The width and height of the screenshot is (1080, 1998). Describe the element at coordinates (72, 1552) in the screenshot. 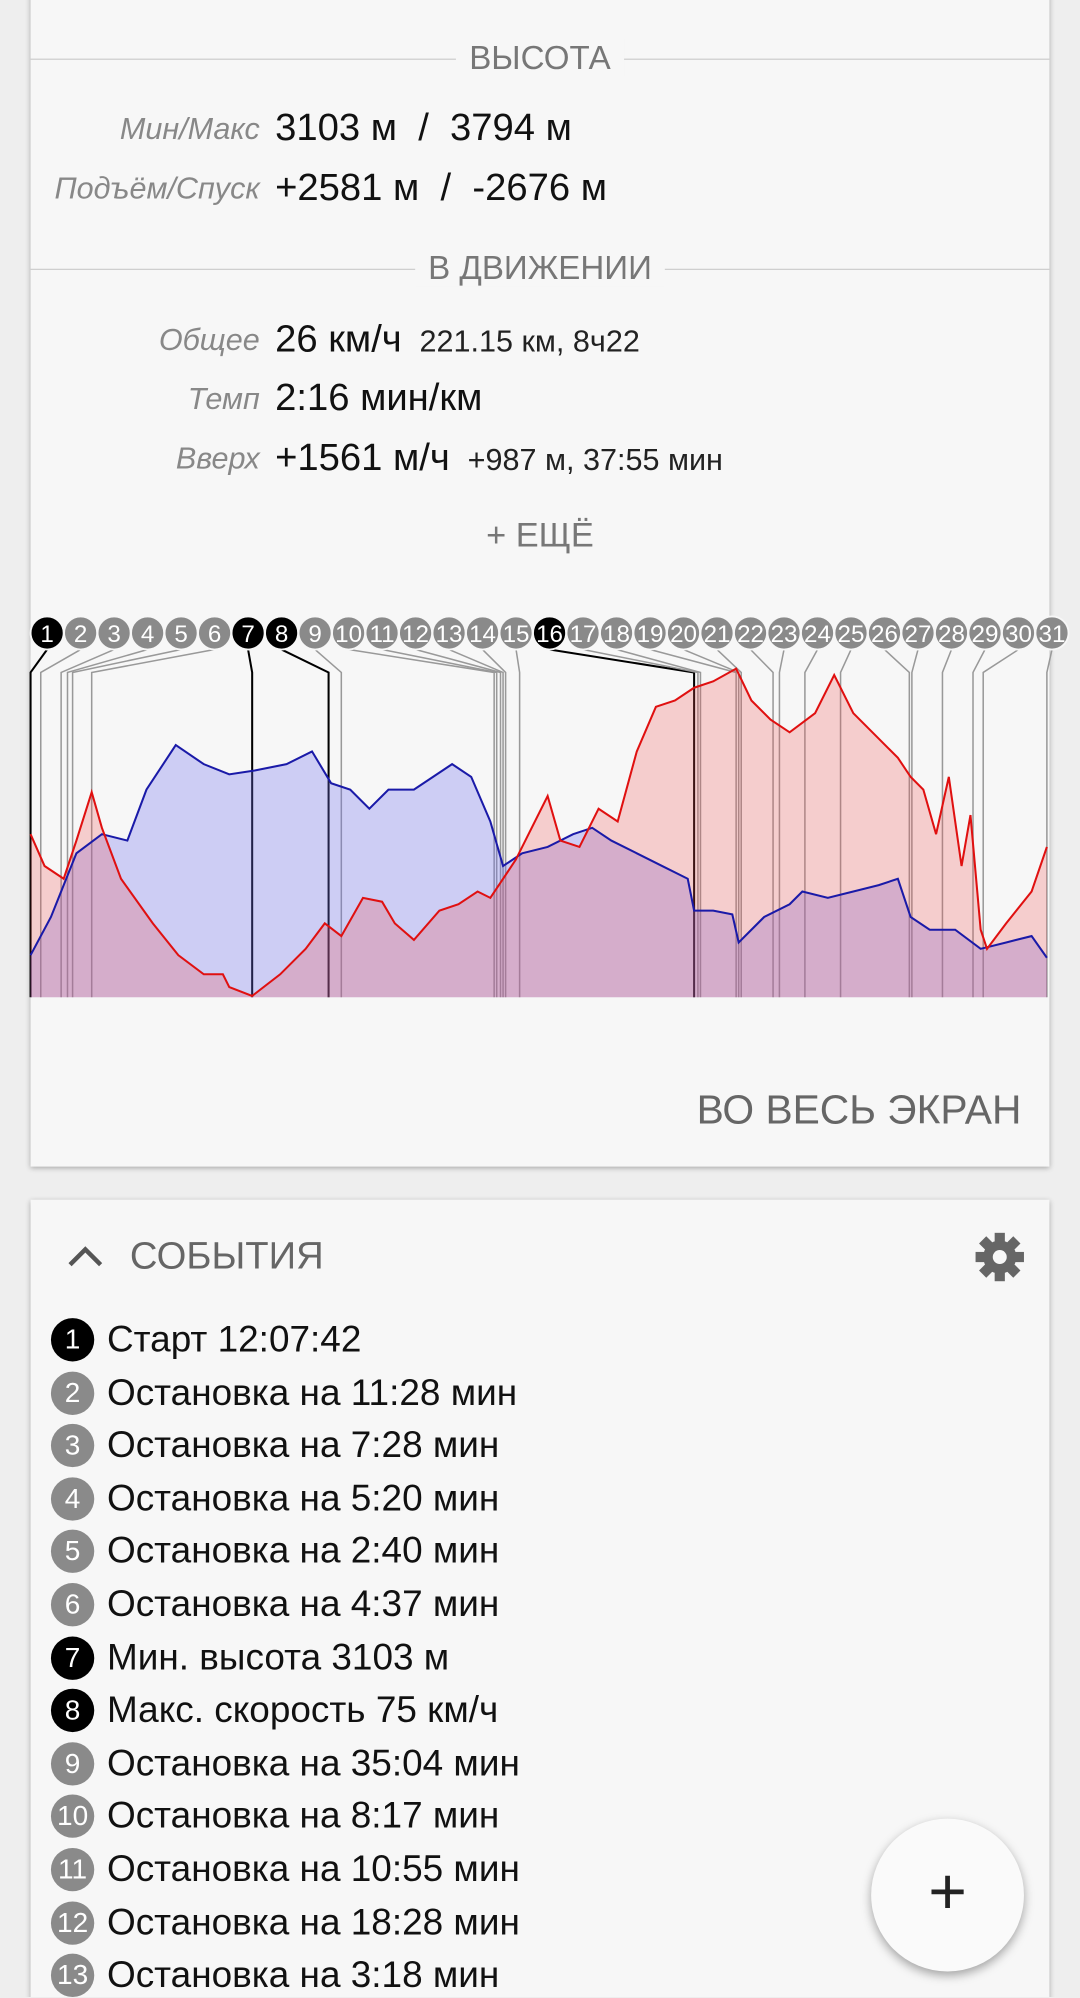

I see `event-number: 5` at that location.